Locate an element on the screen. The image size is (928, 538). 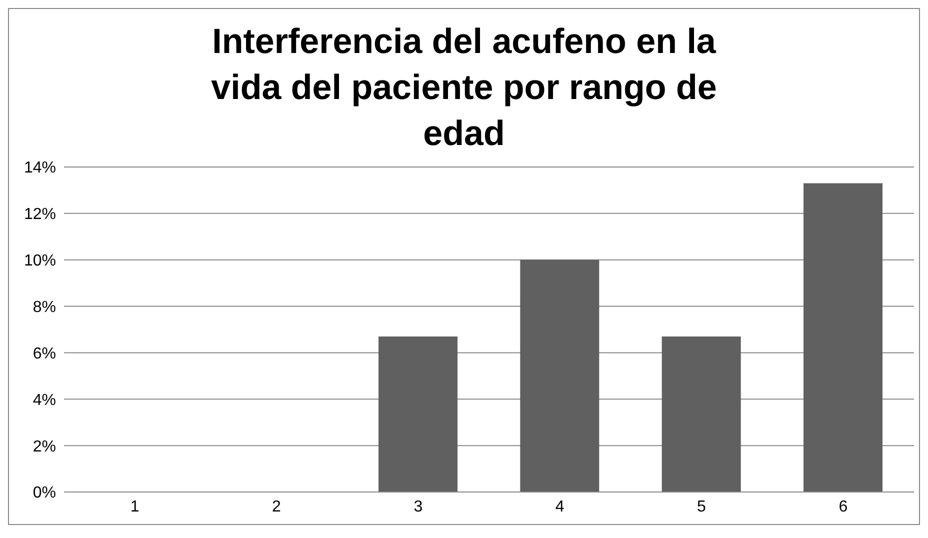
y-tick-label: 10% is located at coordinates (40, 261).